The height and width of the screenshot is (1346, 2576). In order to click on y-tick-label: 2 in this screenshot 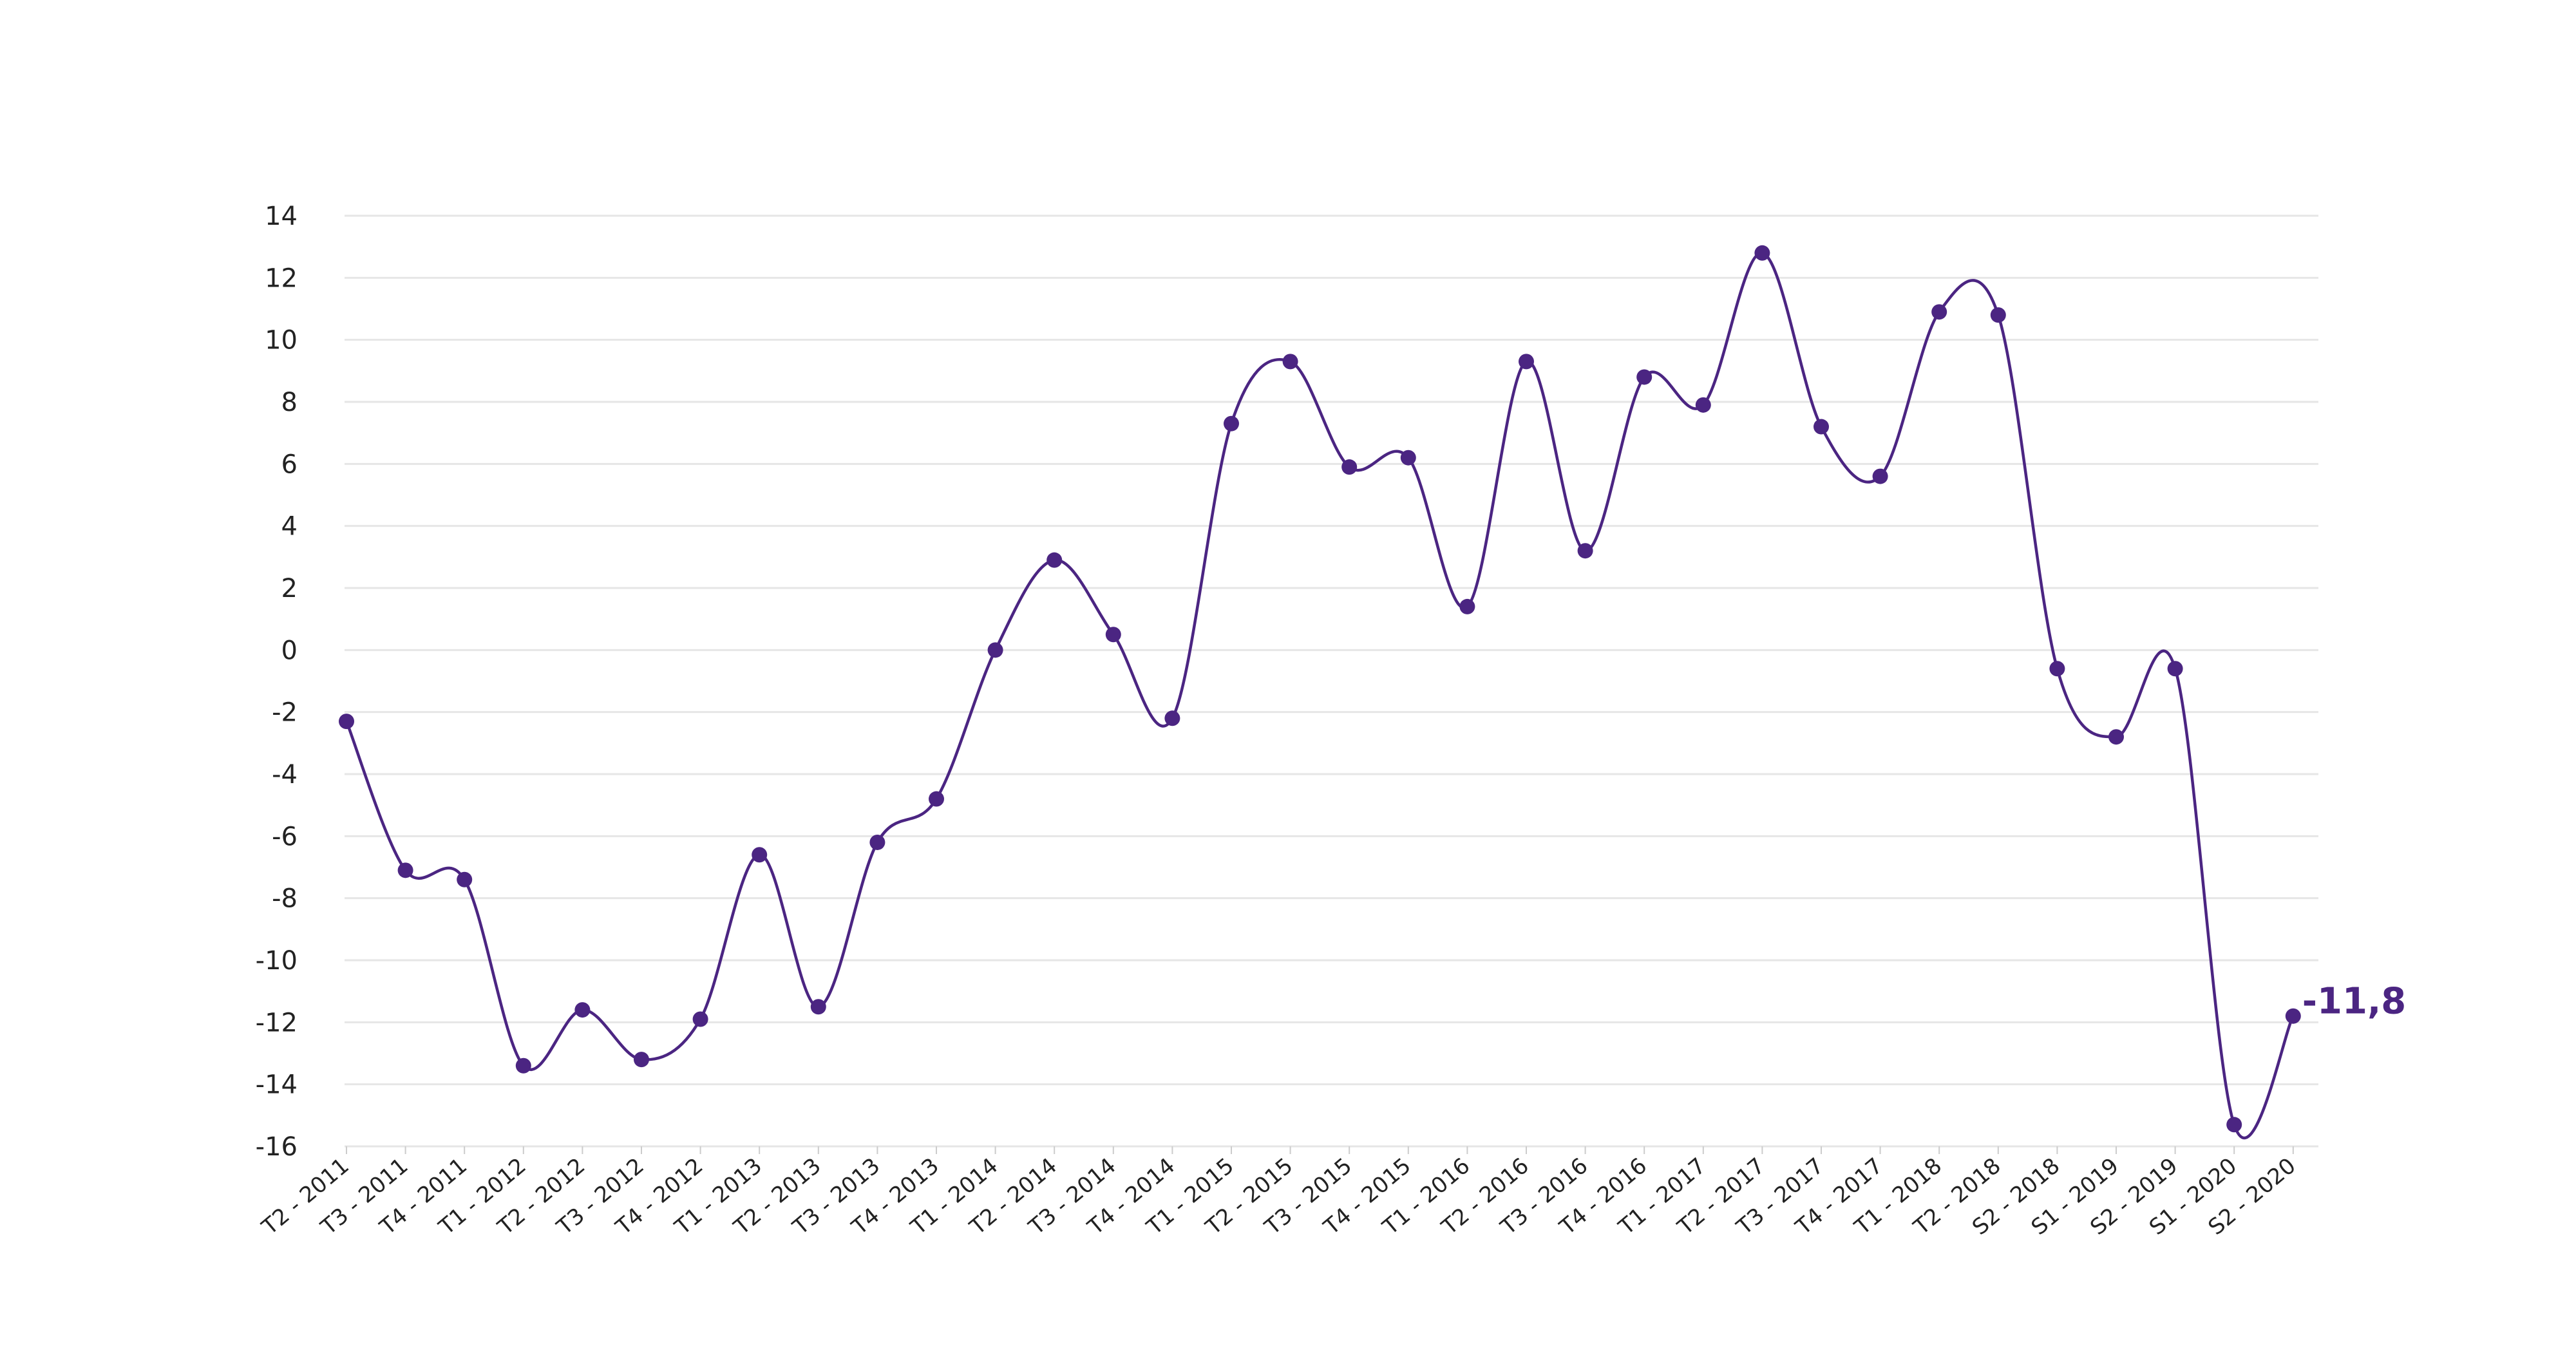, I will do `click(289, 588)`.